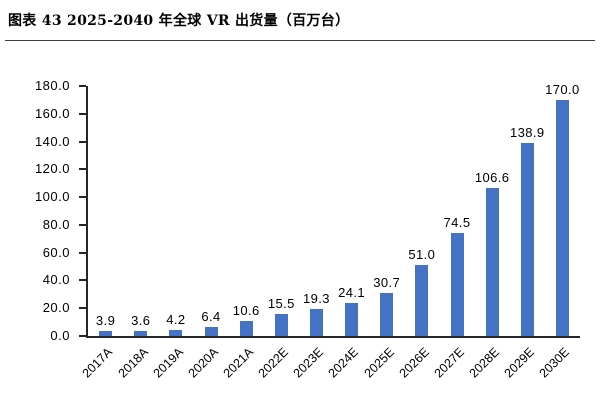 The height and width of the screenshot is (400, 600). I want to click on bar-value-label: 138.9, so click(527, 133).